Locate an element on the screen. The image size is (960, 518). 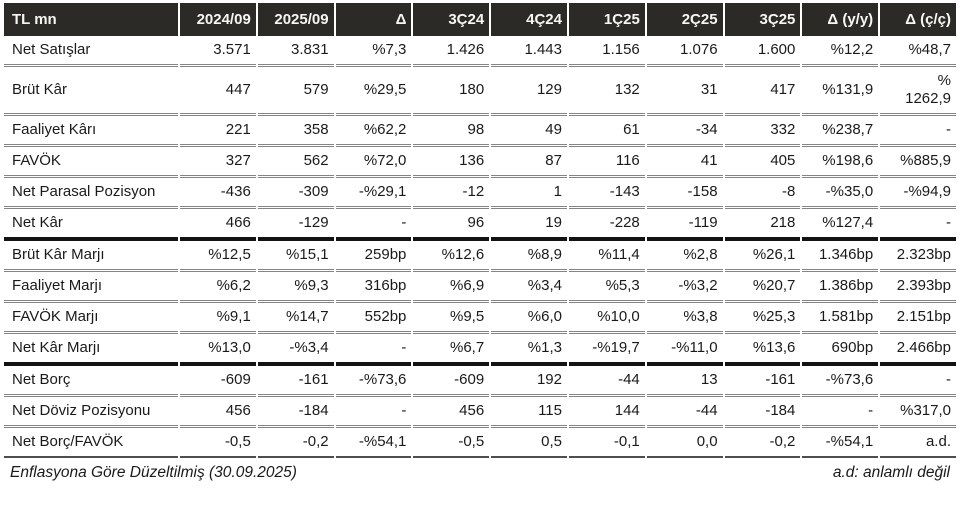
value-cell: 3.571 is located at coordinates (218, 51).